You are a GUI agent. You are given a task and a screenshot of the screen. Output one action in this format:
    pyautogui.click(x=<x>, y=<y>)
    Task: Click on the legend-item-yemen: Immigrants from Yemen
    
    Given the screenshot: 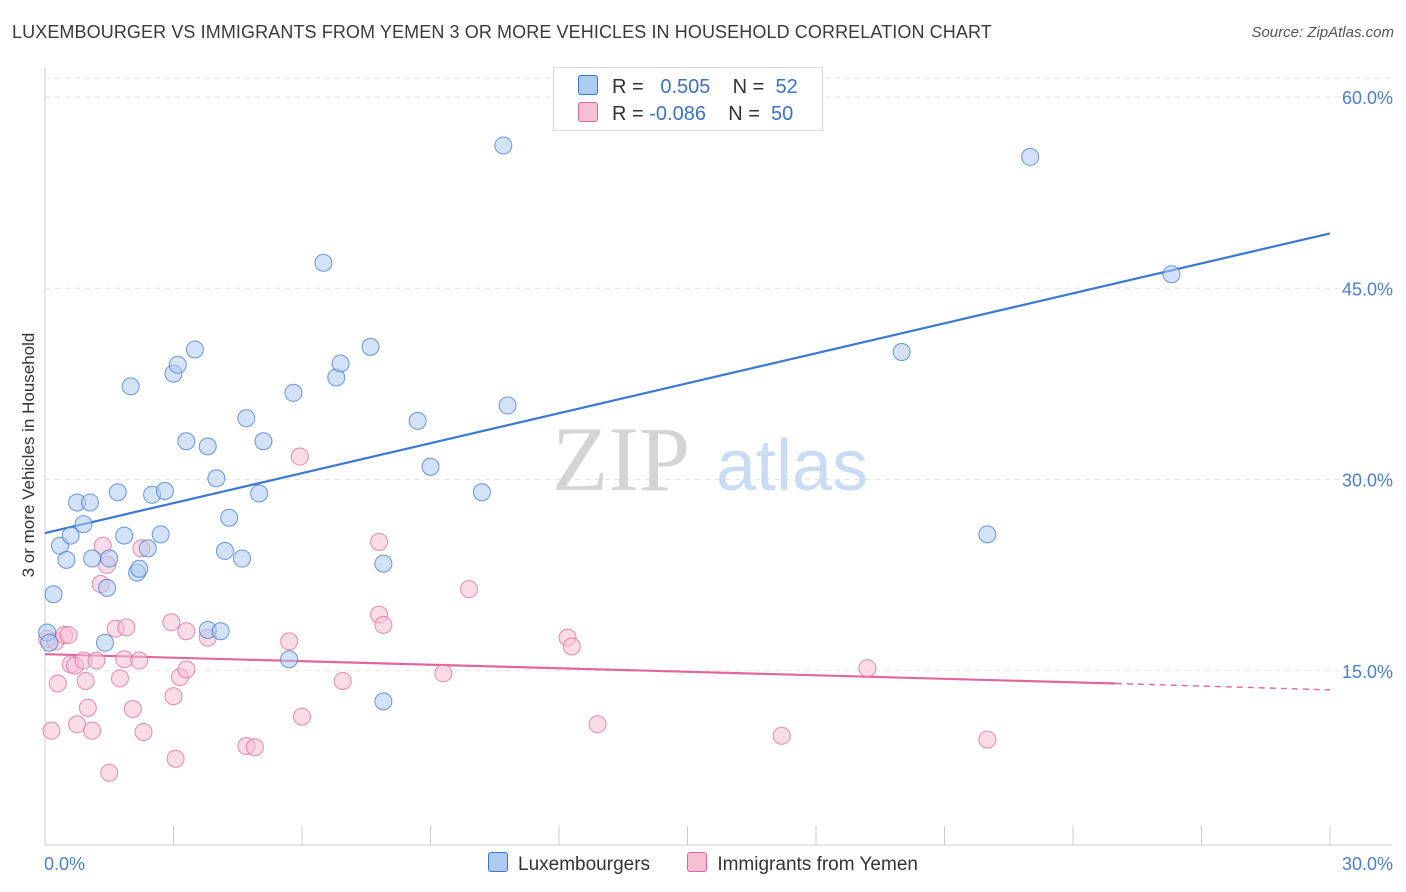 What is the action you would take?
    pyautogui.click(x=802, y=864)
    